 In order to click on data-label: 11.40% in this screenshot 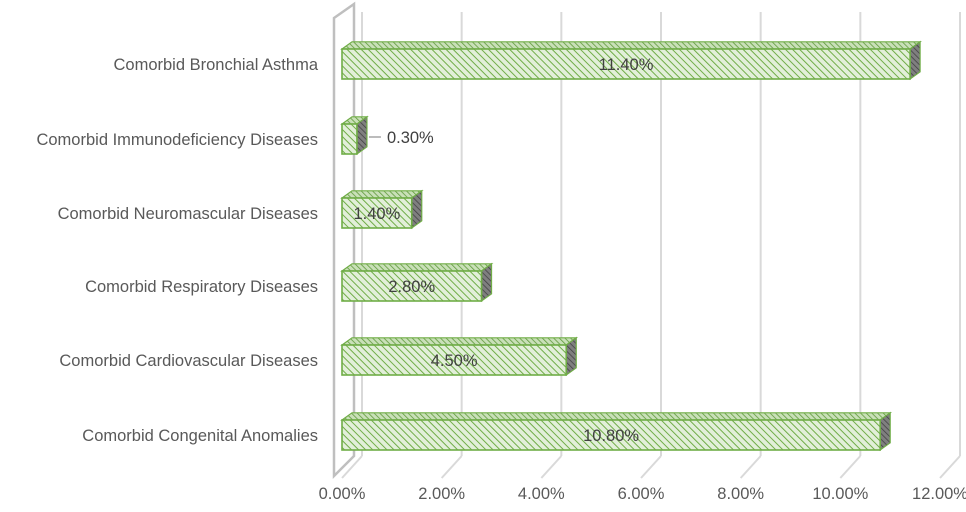, I will do `click(626, 65)`.